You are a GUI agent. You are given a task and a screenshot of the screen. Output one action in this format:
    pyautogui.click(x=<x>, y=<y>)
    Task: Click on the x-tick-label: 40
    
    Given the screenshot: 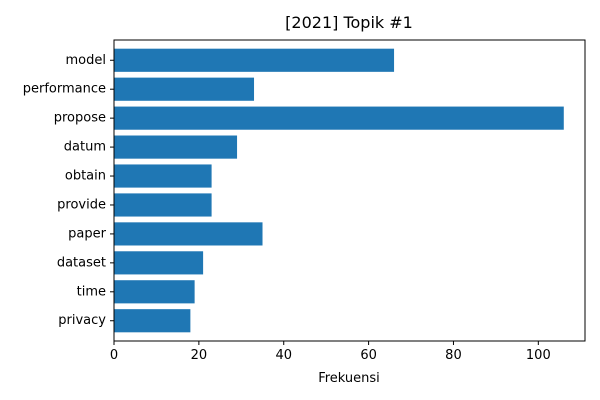 What is the action you would take?
    pyautogui.click(x=283, y=355)
    